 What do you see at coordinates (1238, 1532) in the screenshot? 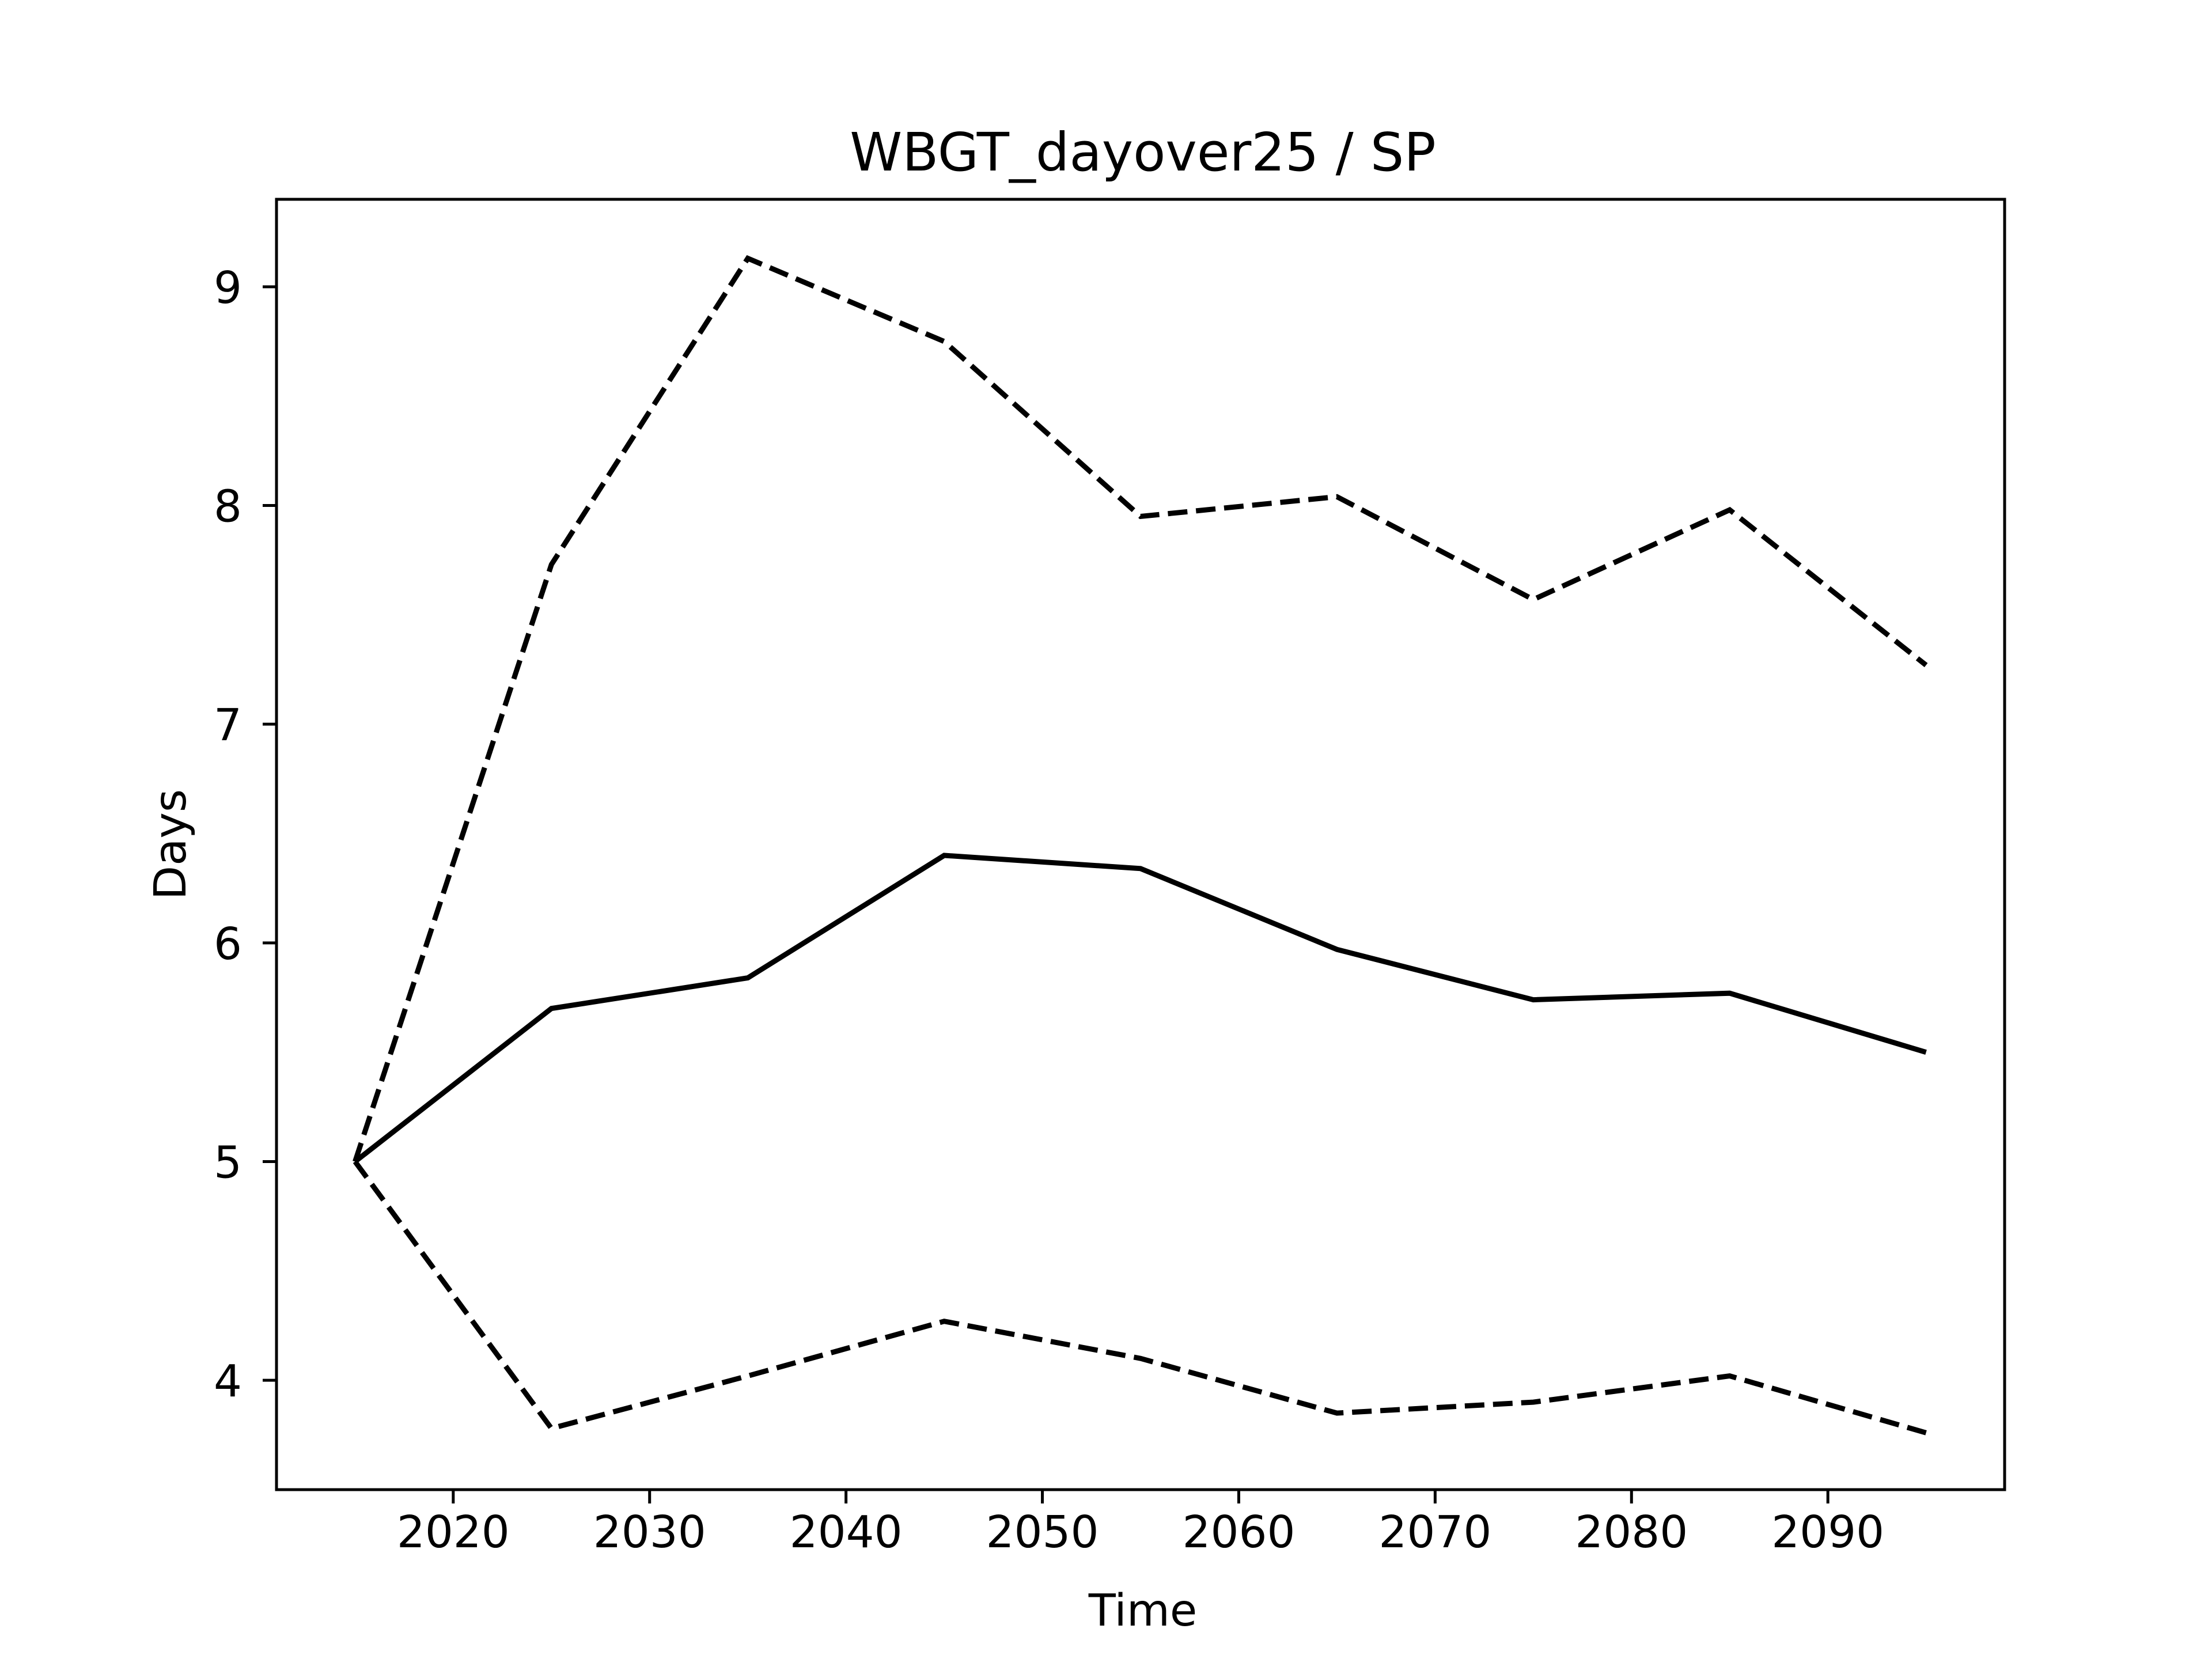
I see `x-tick-label: 2060` at bounding box center [1238, 1532].